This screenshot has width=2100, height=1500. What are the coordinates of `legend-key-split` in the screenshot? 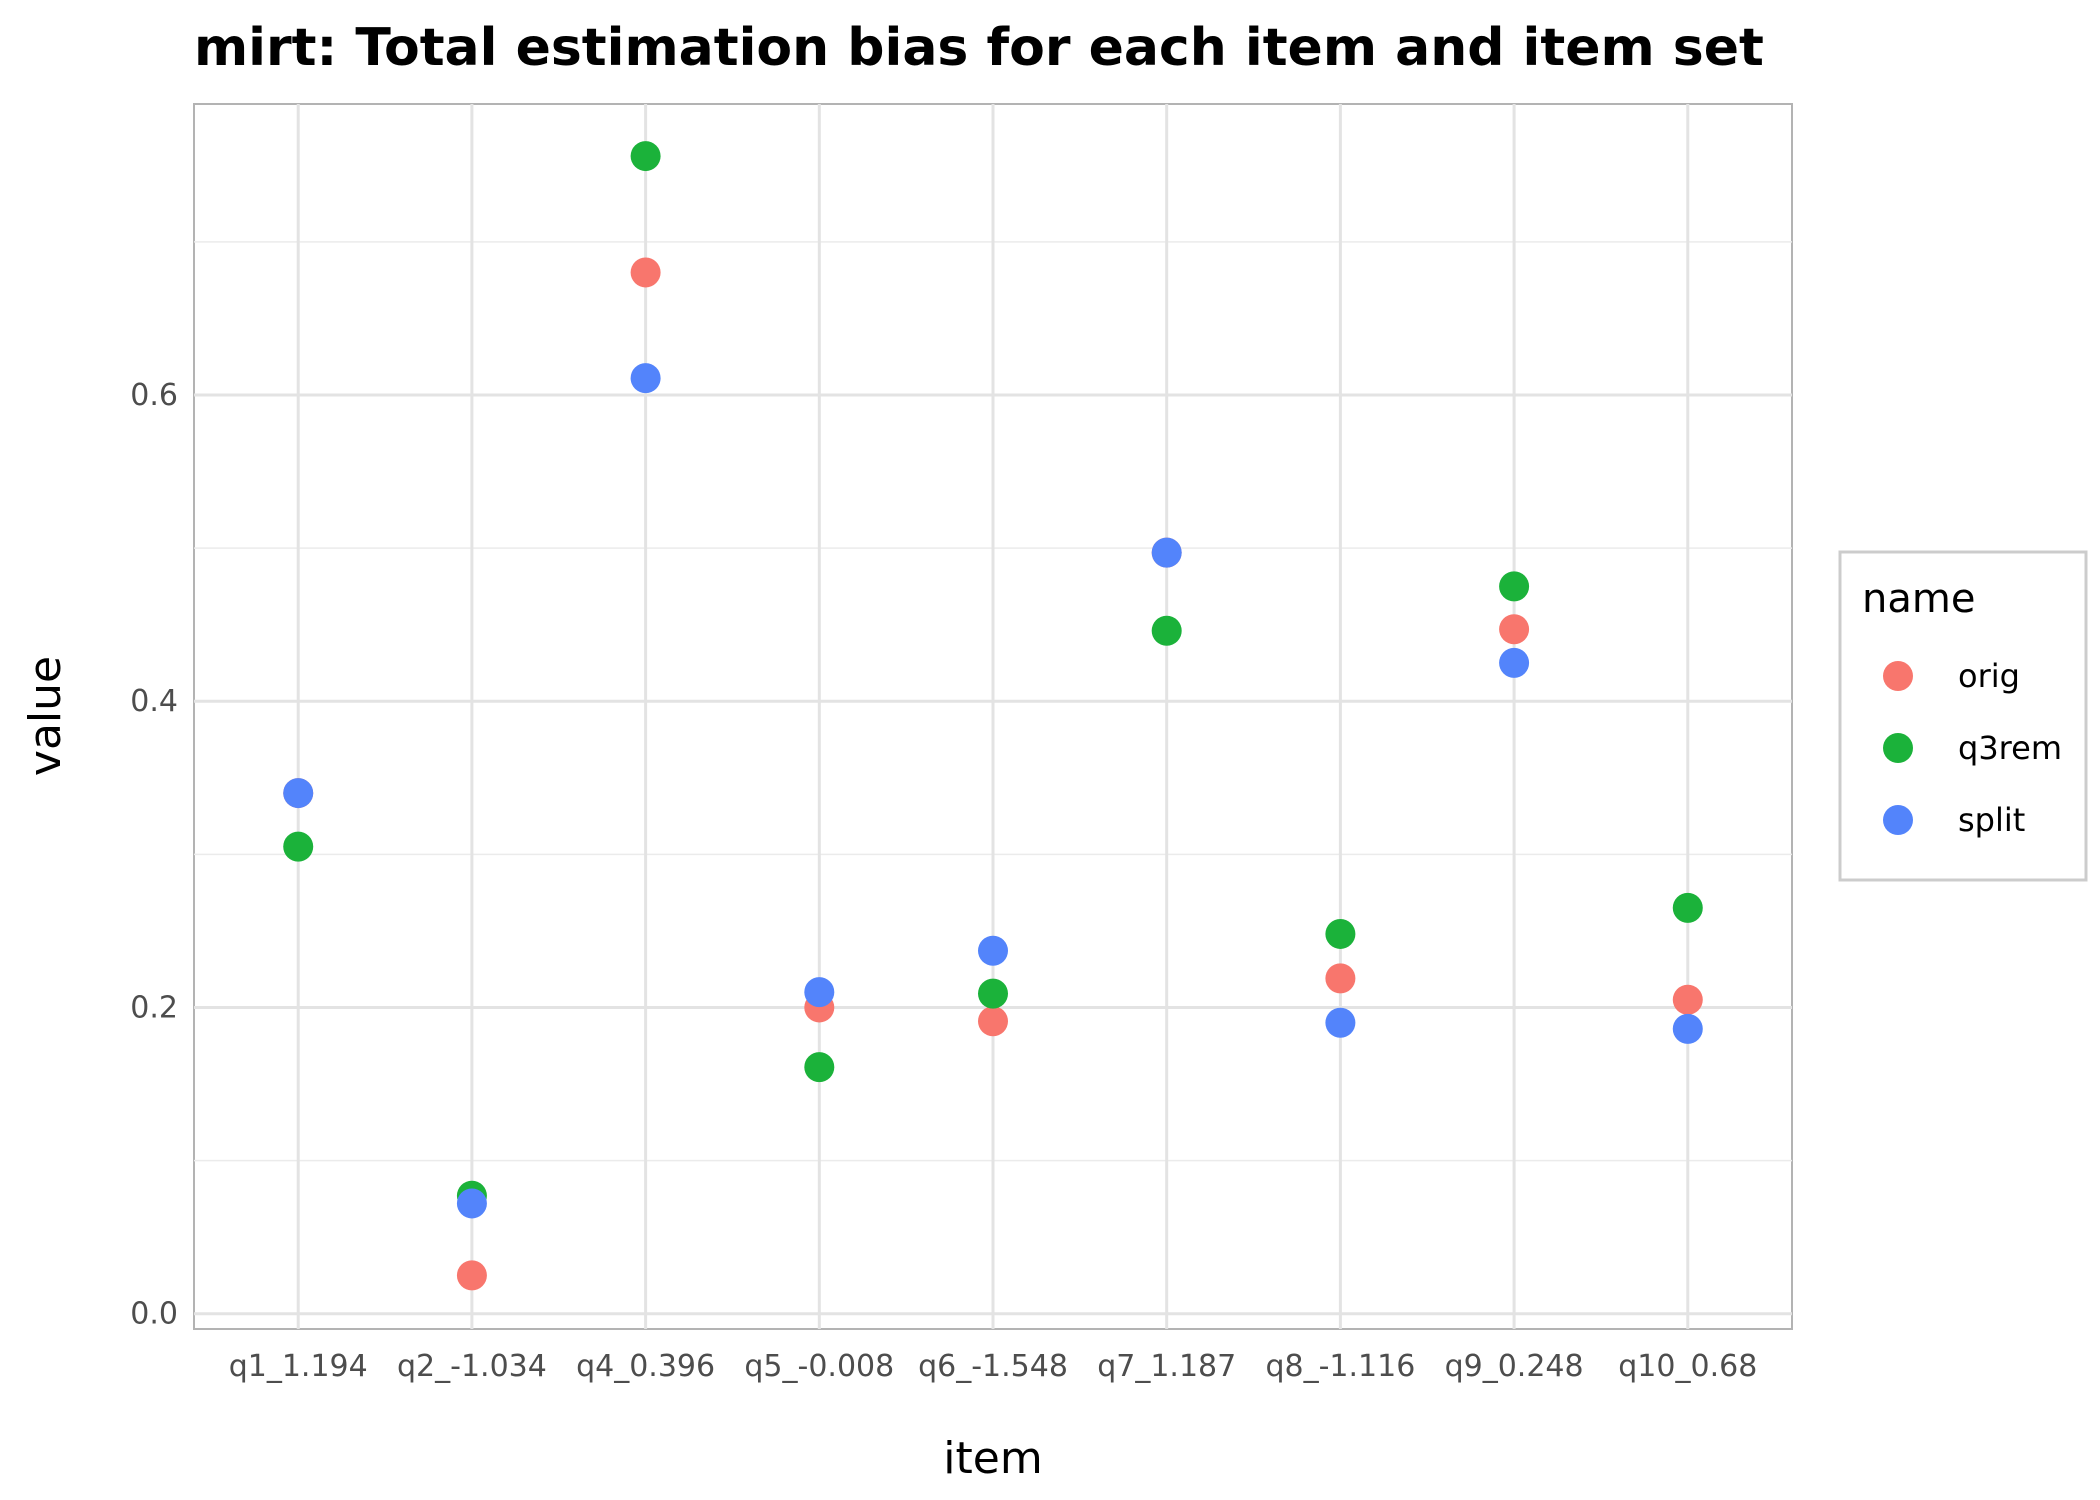 It's located at (1898, 820).